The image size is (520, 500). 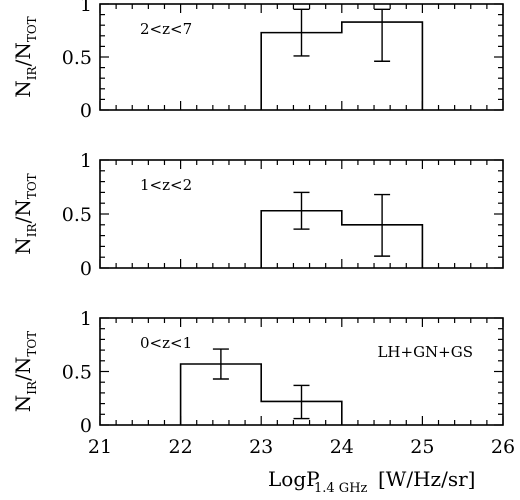 I want to click on x-axis-label-main: LogP, so click(x=294, y=479).